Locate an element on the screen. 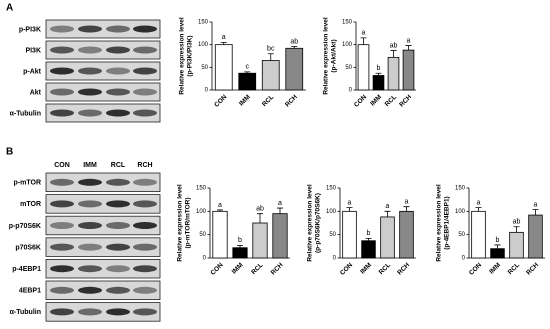 This screenshot has height=329, width=550. lane-label: CON is located at coordinates (62, 165).